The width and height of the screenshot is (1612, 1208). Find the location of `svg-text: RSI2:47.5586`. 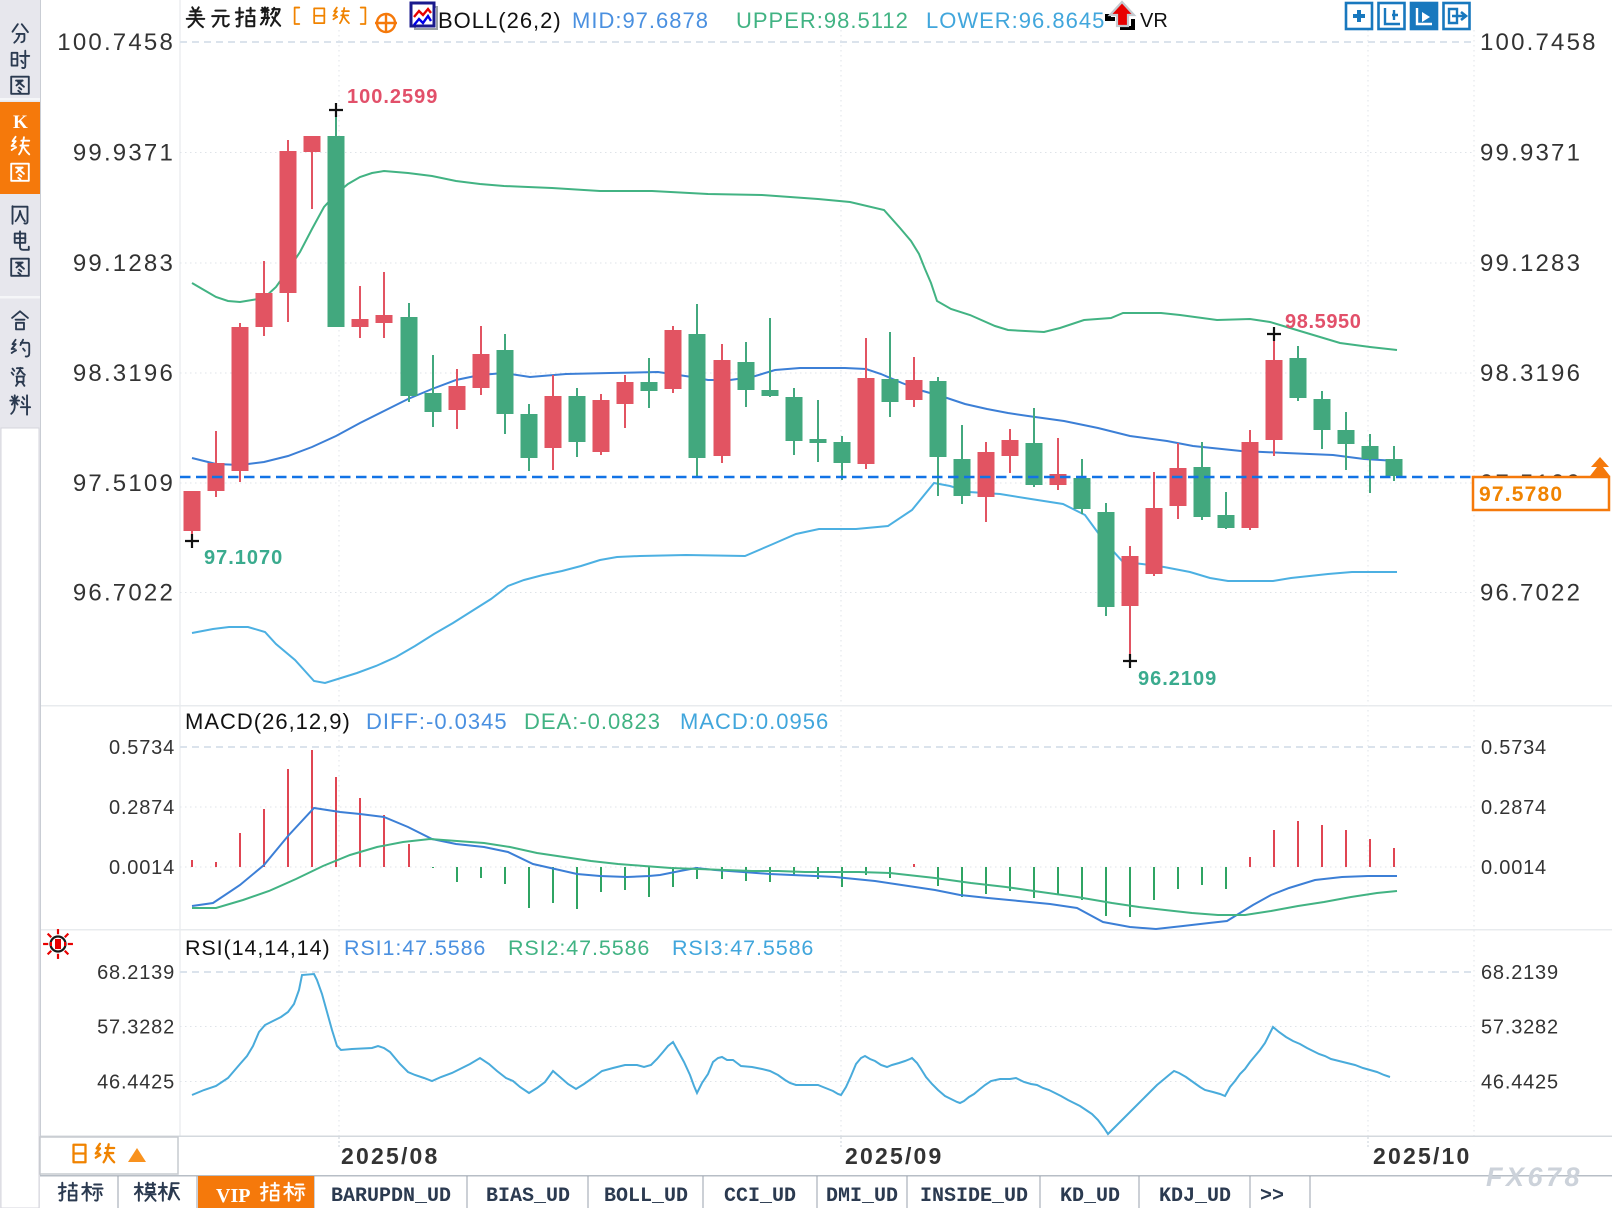

svg-text: RSI2:47.5586 is located at coordinates (579, 948).